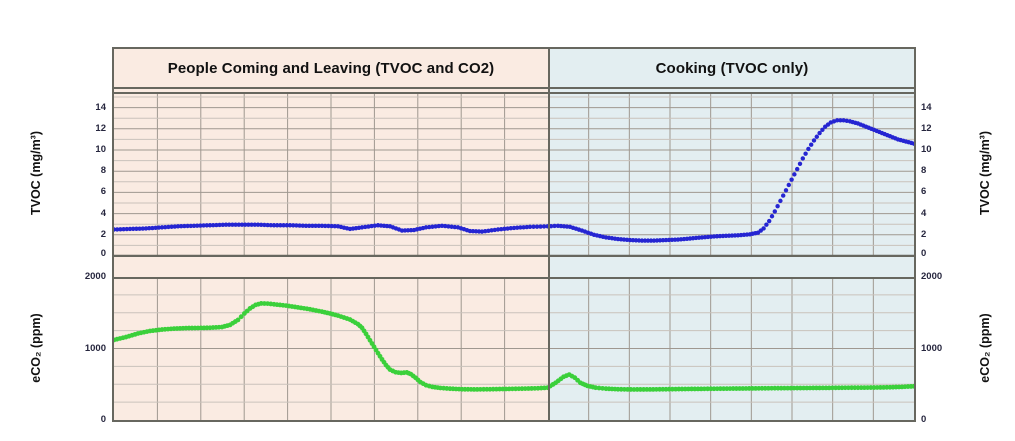  What do you see at coordinates (36, 173) in the screenshot?
I see `tvoc-axis-title-left: TVOC (mg/m³)` at bounding box center [36, 173].